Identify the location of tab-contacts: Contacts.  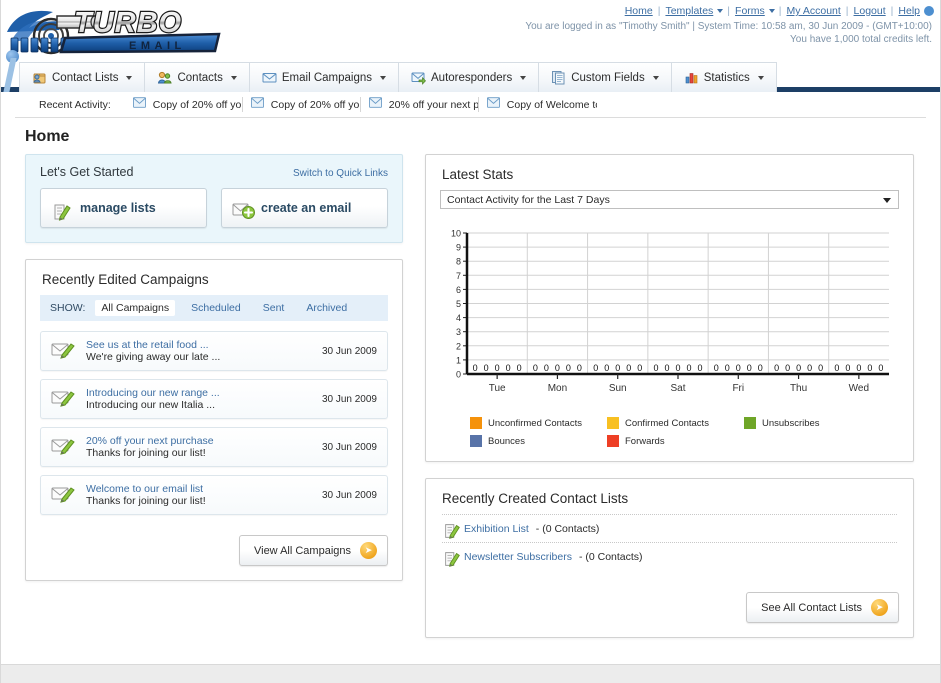
(197, 77).